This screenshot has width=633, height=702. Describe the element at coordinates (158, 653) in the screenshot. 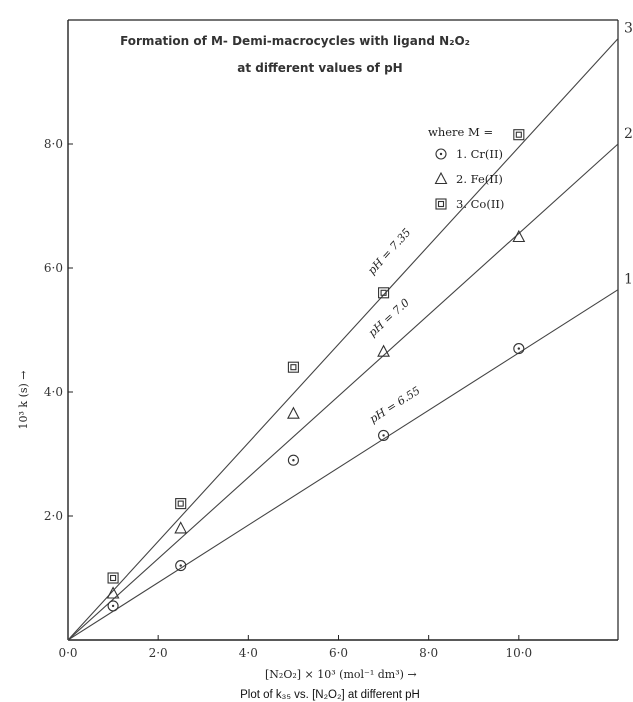

I see `x-tick-label: 2·0` at that location.